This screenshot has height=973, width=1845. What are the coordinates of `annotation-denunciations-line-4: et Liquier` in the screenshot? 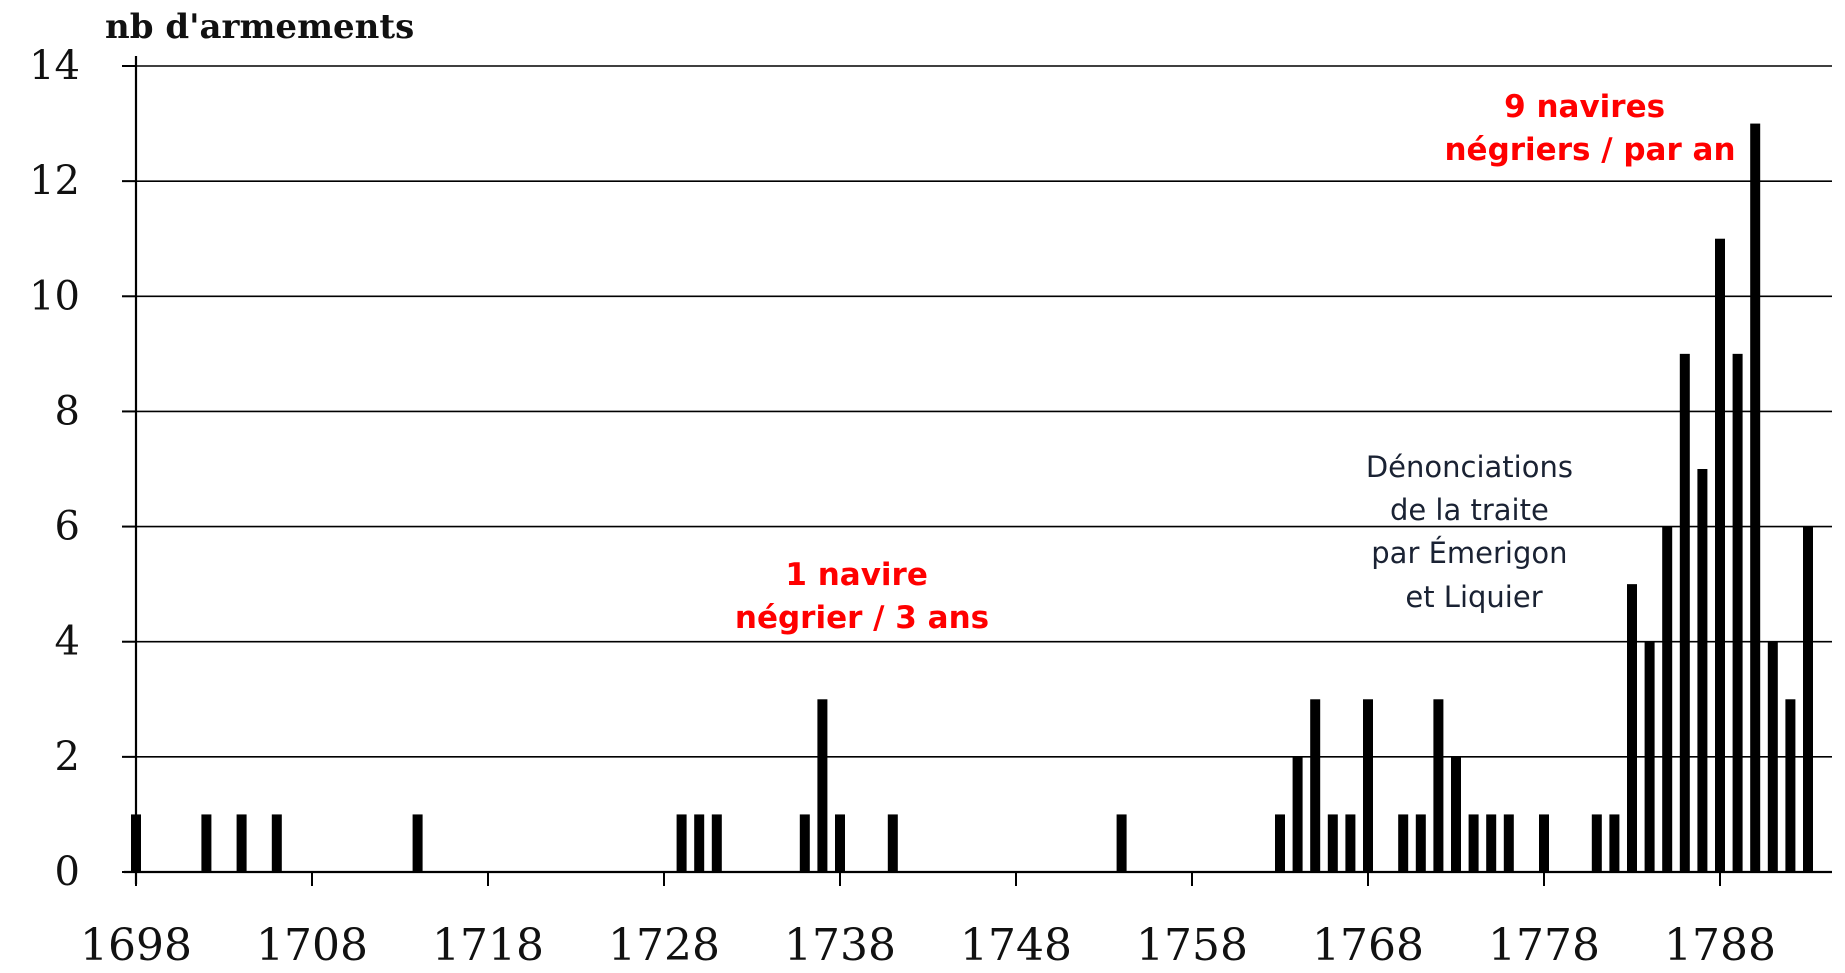 It's located at (1473, 597).